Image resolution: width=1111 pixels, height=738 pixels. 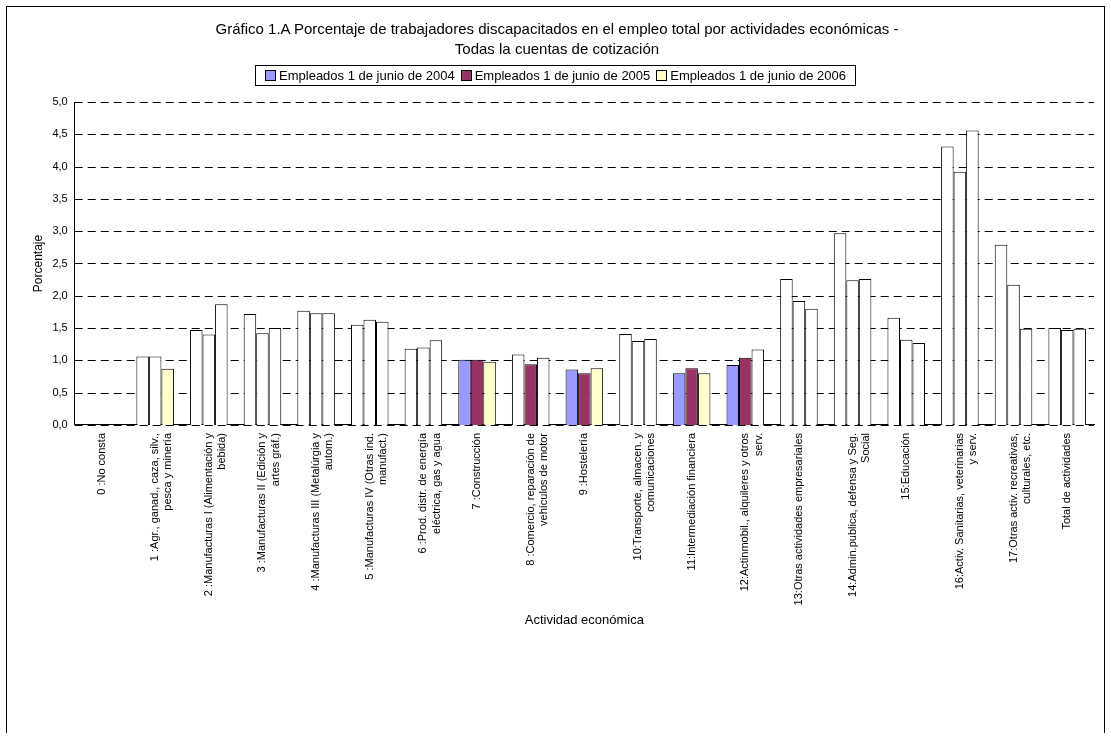 What do you see at coordinates (1066, 481) in the screenshot?
I see `x-tick-label: Total de actividades` at bounding box center [1066, 481].